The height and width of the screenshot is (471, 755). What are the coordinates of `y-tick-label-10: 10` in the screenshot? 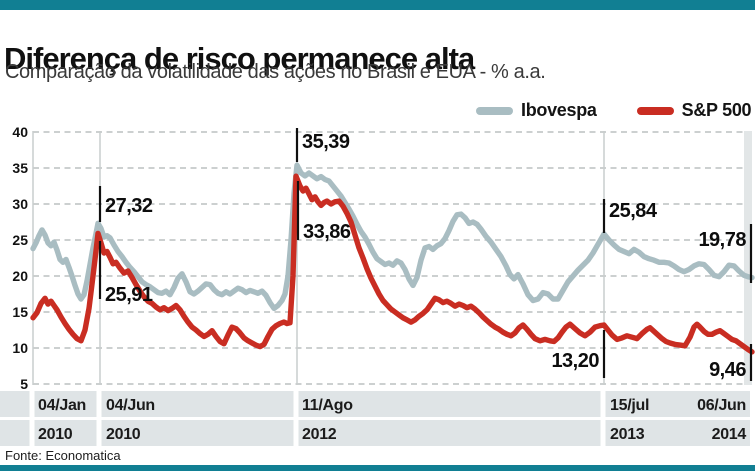 It's located at (20, 348).